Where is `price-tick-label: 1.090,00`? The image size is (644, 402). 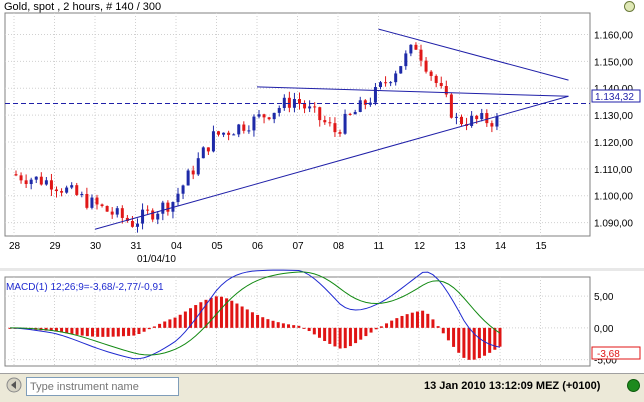
price-tick-label: 1.090,00 is located at coordinates (613, 224).